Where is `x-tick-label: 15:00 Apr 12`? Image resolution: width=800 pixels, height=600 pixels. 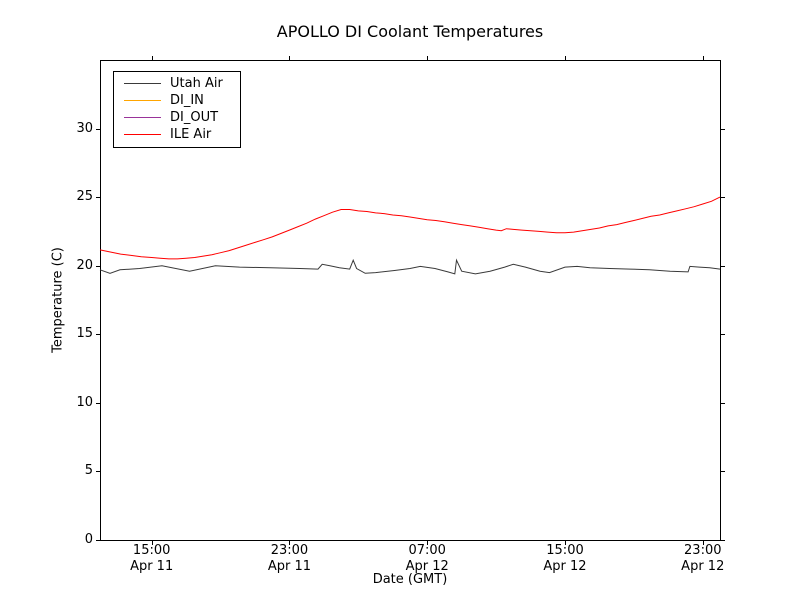 x-tick-label: 15:00 Apr 12 is located at coordinates (565, 558).